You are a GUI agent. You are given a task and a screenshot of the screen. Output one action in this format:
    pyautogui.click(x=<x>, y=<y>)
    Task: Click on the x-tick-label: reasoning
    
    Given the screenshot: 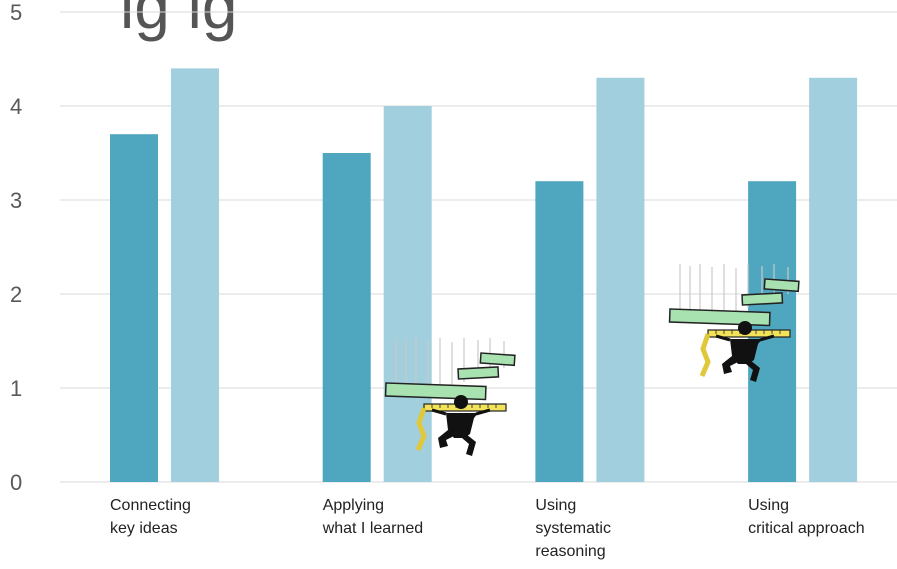 What is the action you would take?
    pyautogui.click(x=570, y=551)
    